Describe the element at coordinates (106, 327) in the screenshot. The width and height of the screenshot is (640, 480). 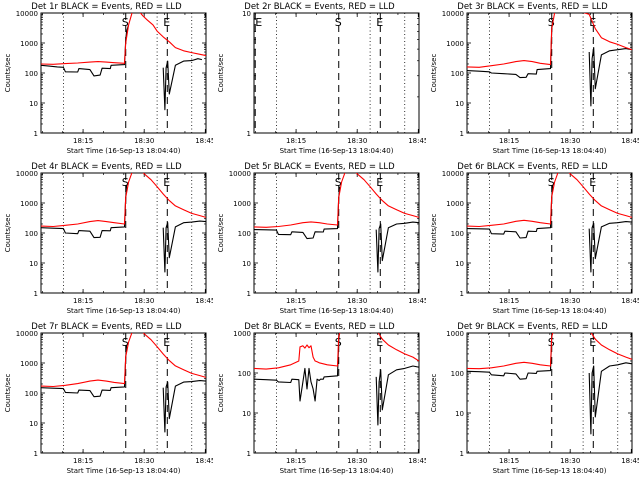
I see `plot-title: Det 7r BLACK = Events, RED = LLD` at that location.